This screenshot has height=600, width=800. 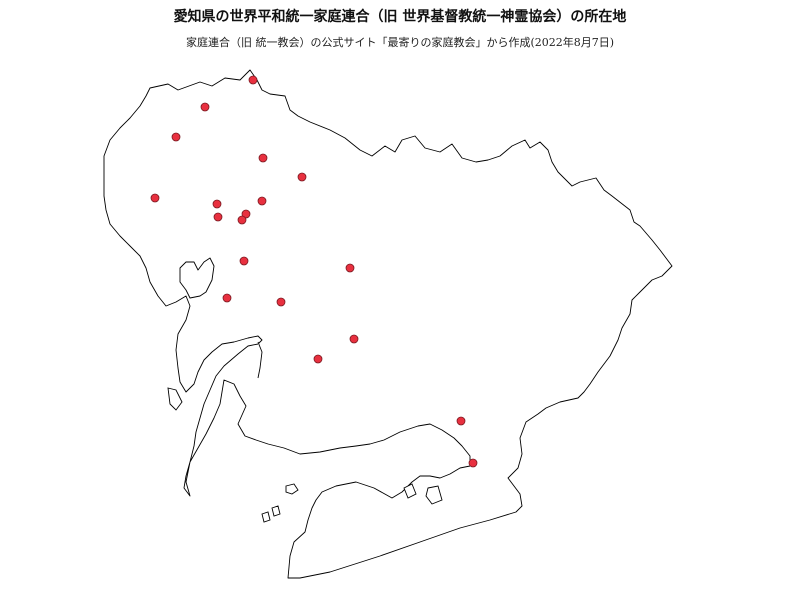 I want to click on chita-bay-line, so click(x=260, y=360).